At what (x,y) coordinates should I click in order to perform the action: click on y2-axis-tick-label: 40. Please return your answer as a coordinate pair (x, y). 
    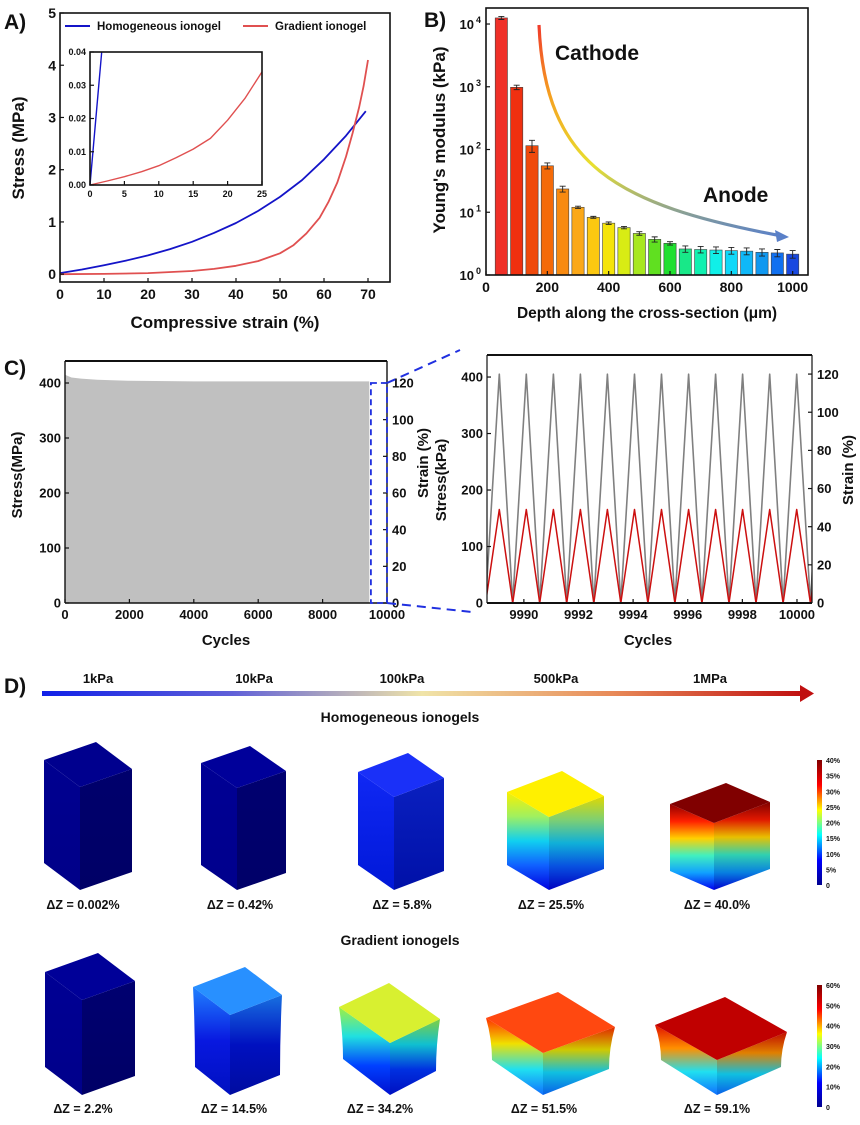
    Looking at the image, I should click on (824, 526).